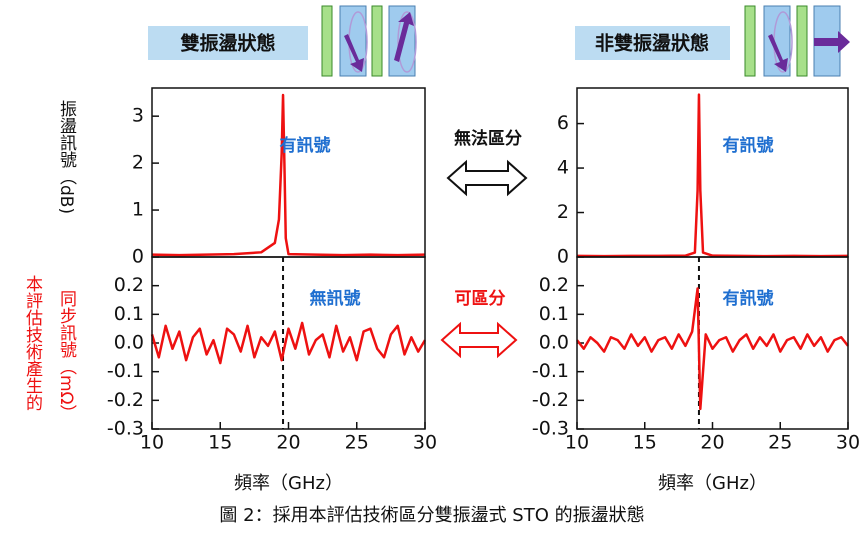 This screenshot has height=535, width=867. I want to click on header-left: 雙振盪狀態, so click(227, 43).